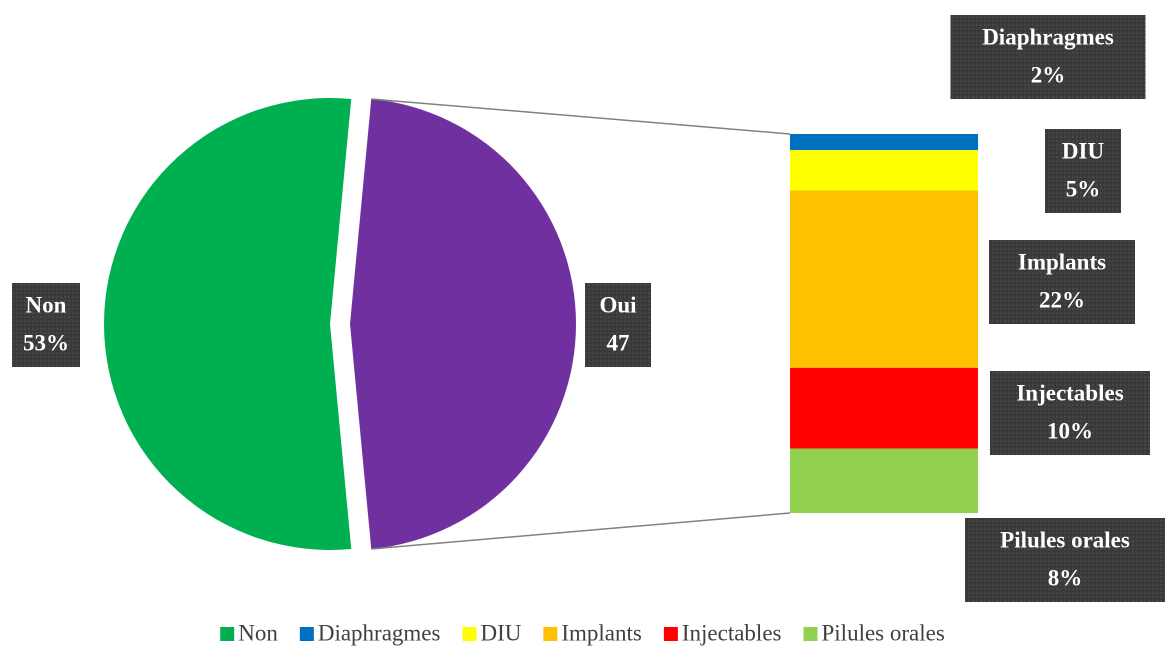 This screenshot has width=1165, height=654. I want to click on label-value: 53%, so click(46, 342).